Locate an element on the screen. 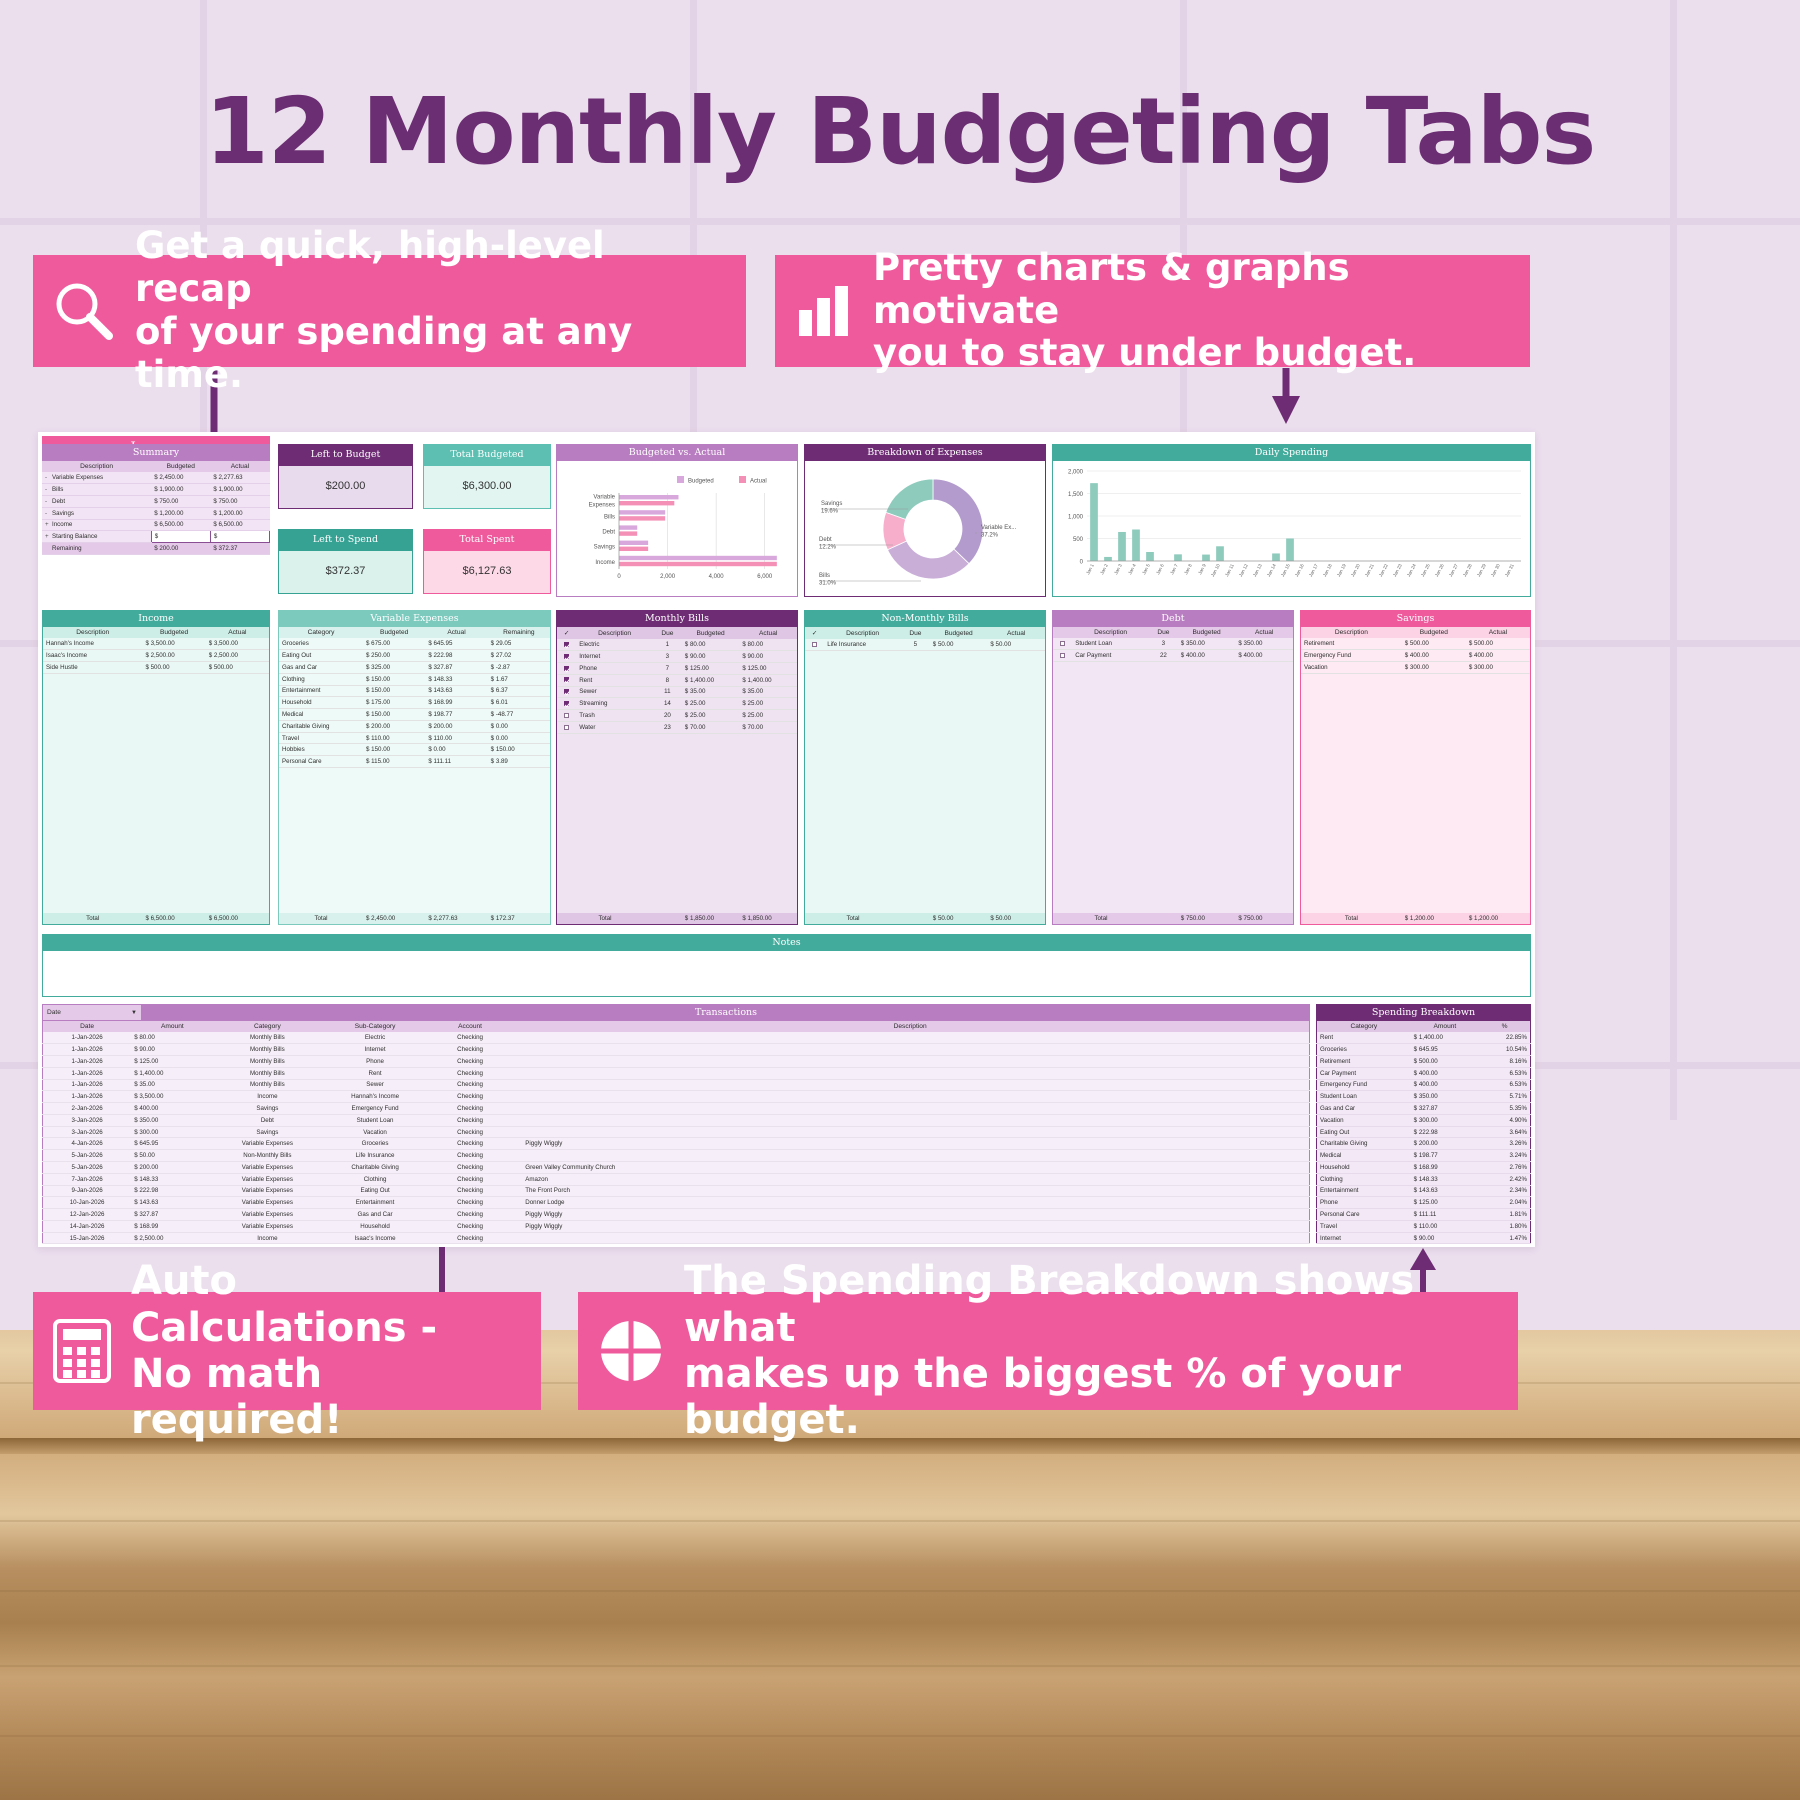 The image size is (1800, 1800). table-row: Student Loan 3 $ 350.00 $ 350.00 is located at coordinates (1173, 644).